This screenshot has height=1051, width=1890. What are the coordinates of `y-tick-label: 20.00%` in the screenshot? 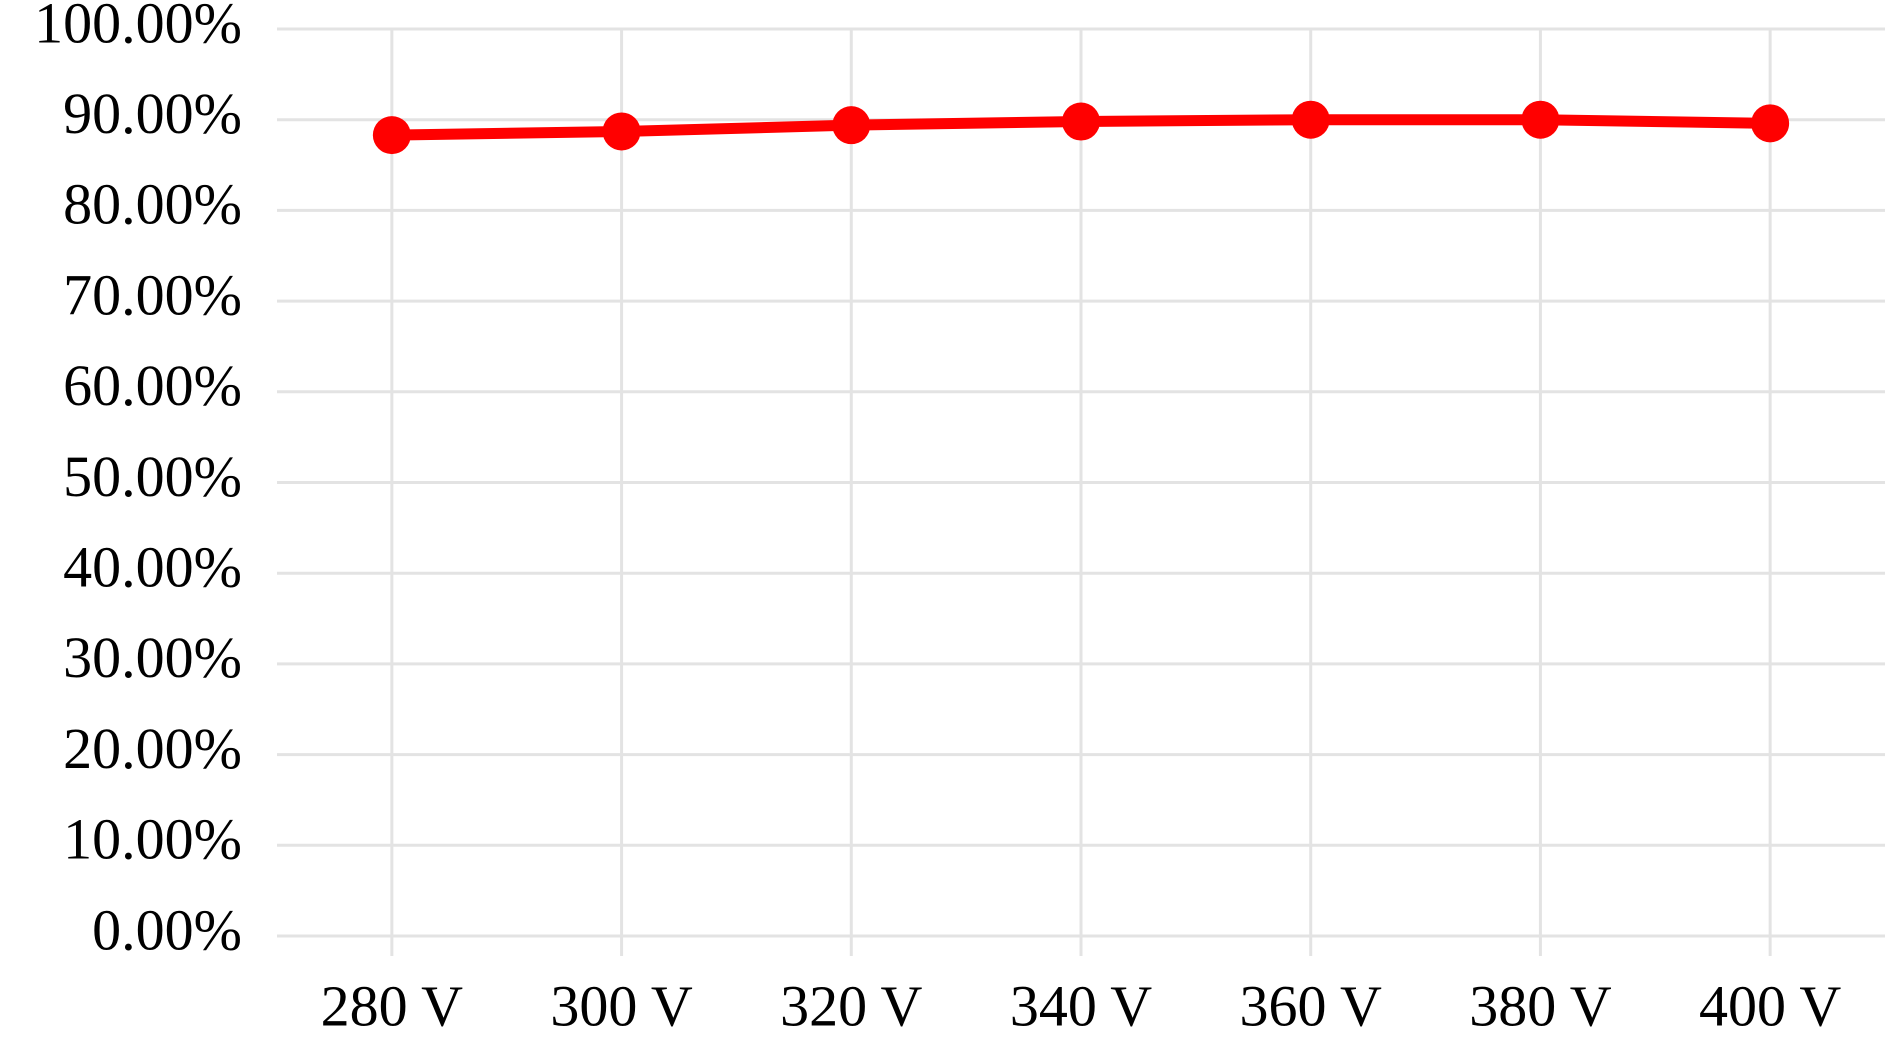 It's located at (152, 748).